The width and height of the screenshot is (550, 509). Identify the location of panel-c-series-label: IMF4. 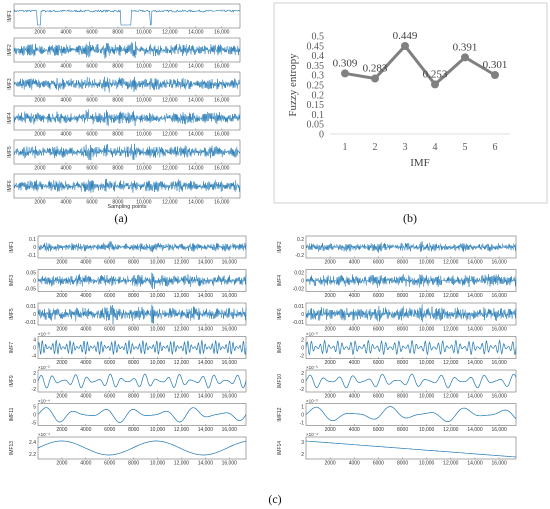
(280, 281).